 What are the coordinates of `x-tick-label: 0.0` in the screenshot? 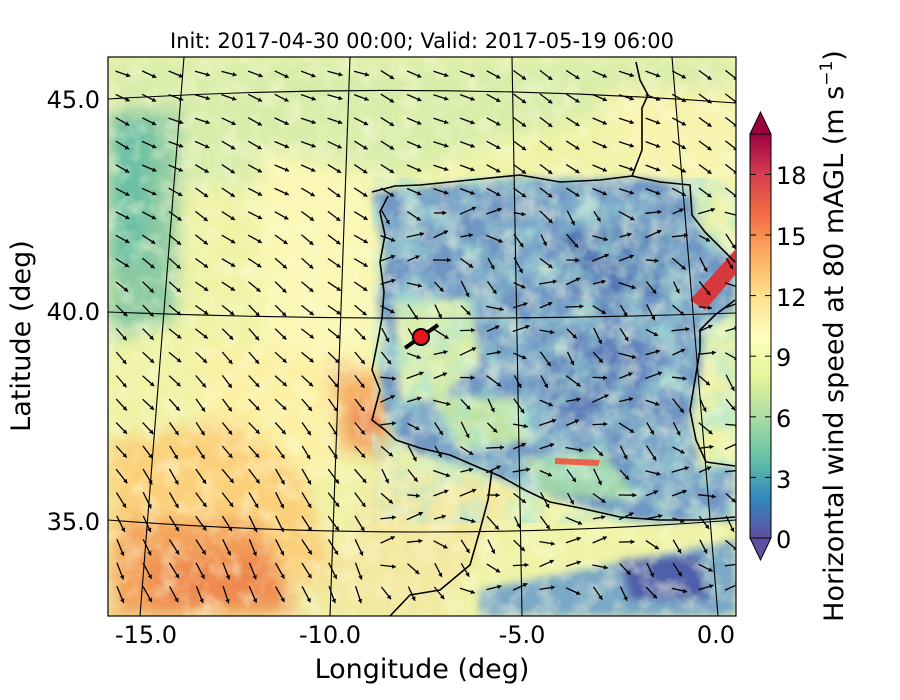 It's located at (716, 635).